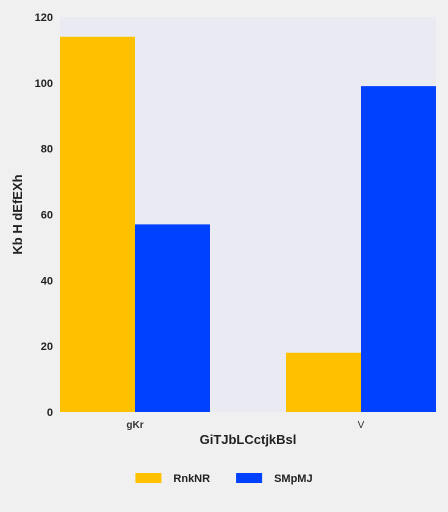 The width and height of the screenshot is (448, 512). Describe the element at coordinates (191, 479) in the screenshot. I see `legend-label: RnkNR` at that location.